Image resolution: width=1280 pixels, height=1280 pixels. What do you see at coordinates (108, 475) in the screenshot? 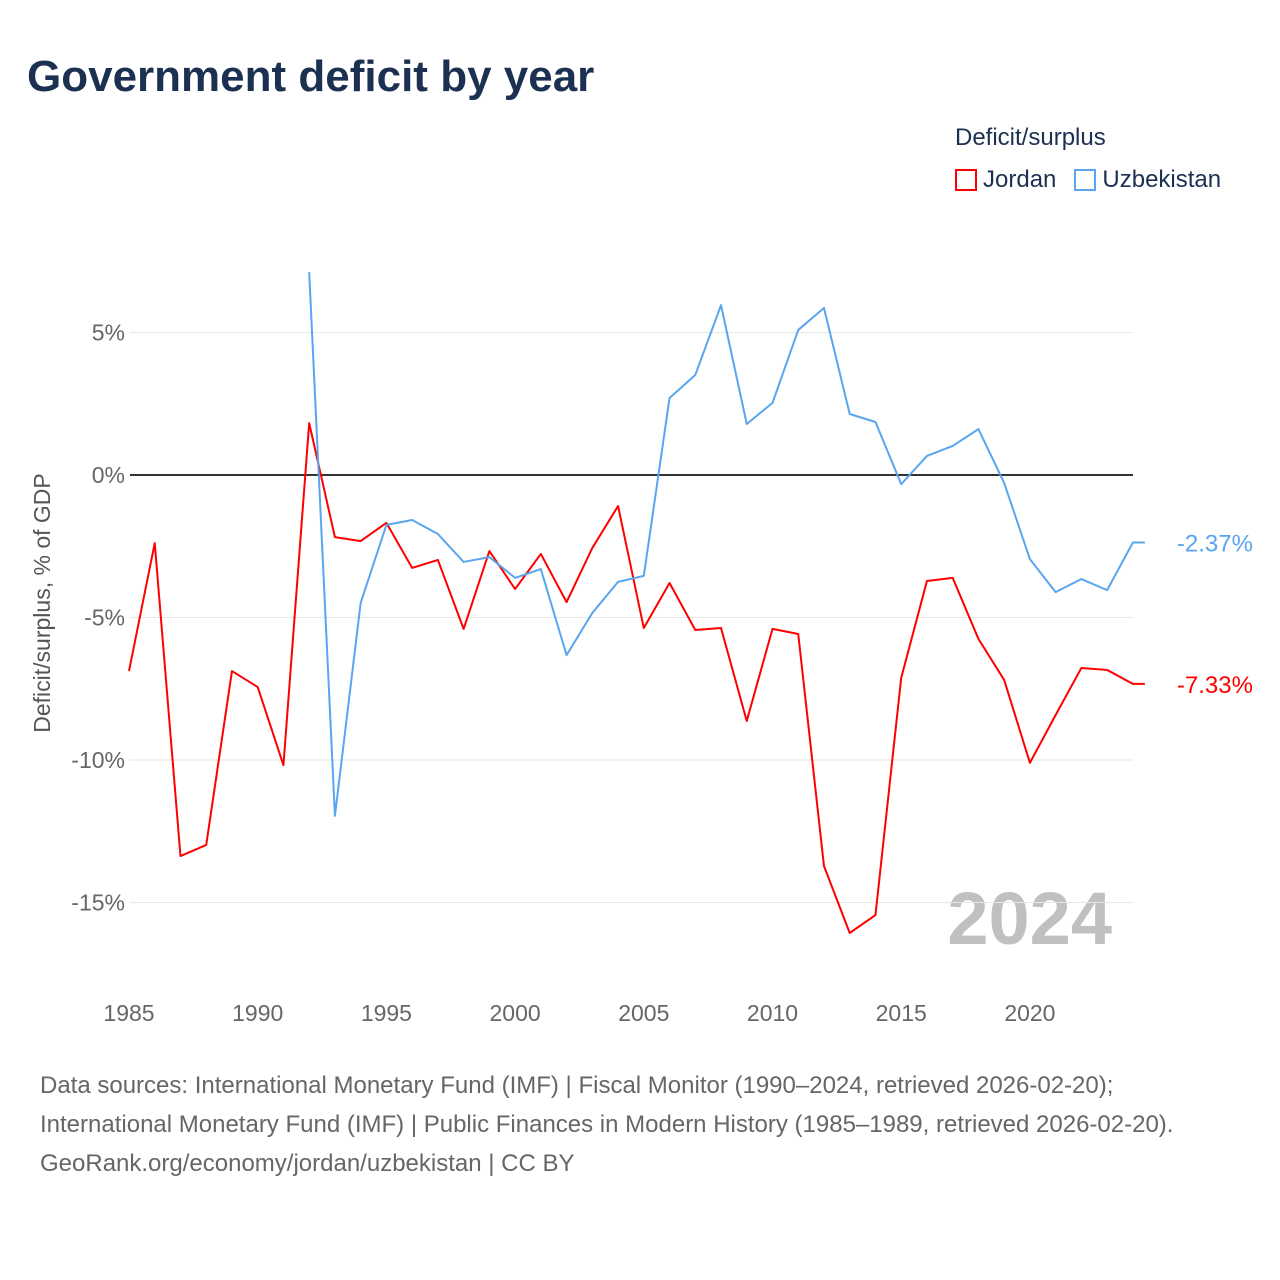
I see `y-tick-label: 0%` at bounding box center [108, 475].